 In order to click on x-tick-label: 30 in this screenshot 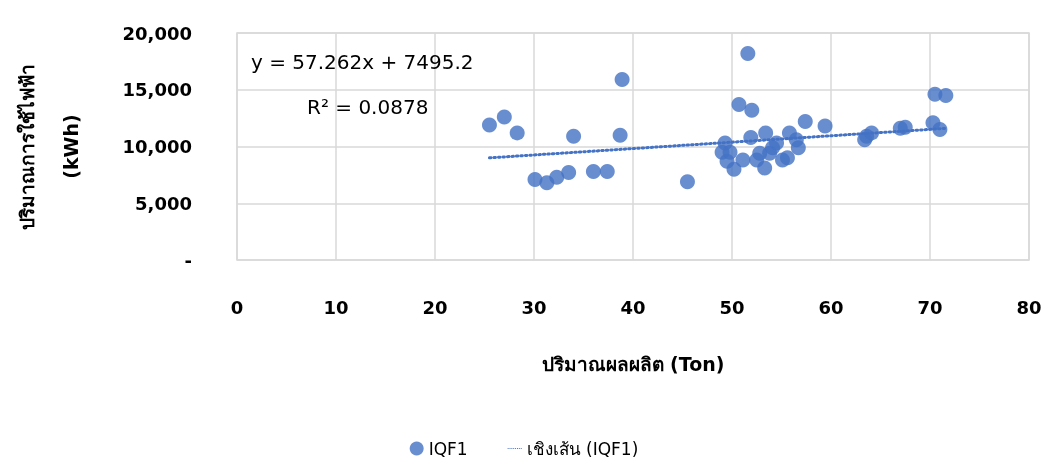, I will do `click(534, 307)`.